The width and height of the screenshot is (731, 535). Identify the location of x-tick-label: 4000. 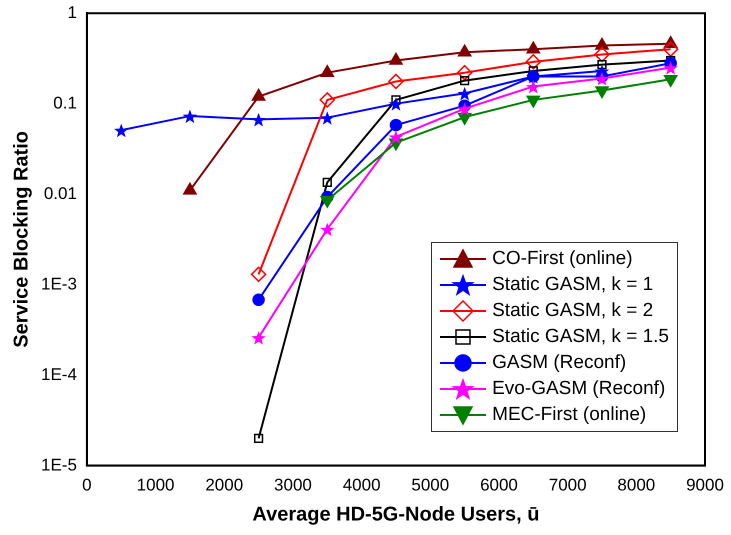
(361, 484).